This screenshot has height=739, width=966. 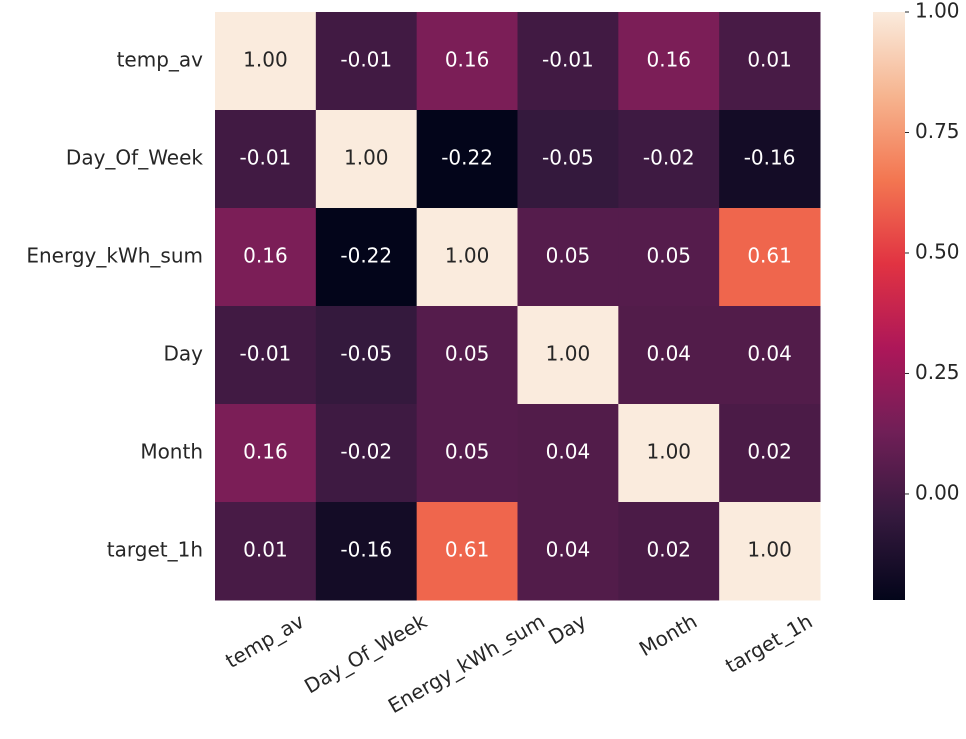 What do you see at coordinates (171, 452) in the screenshot?
I see `y-tick-label: Month` at bounding box center [171, 452].